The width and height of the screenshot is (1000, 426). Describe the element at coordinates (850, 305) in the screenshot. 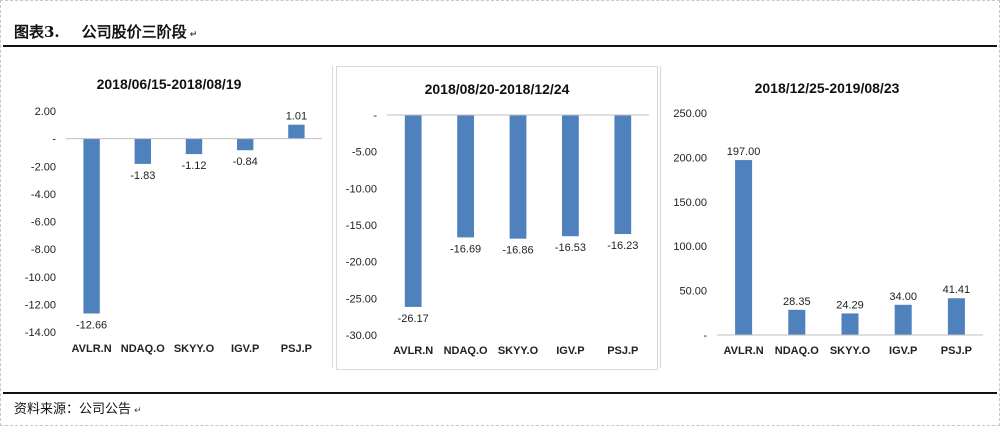

I see `data-label: 24.29` at that location.